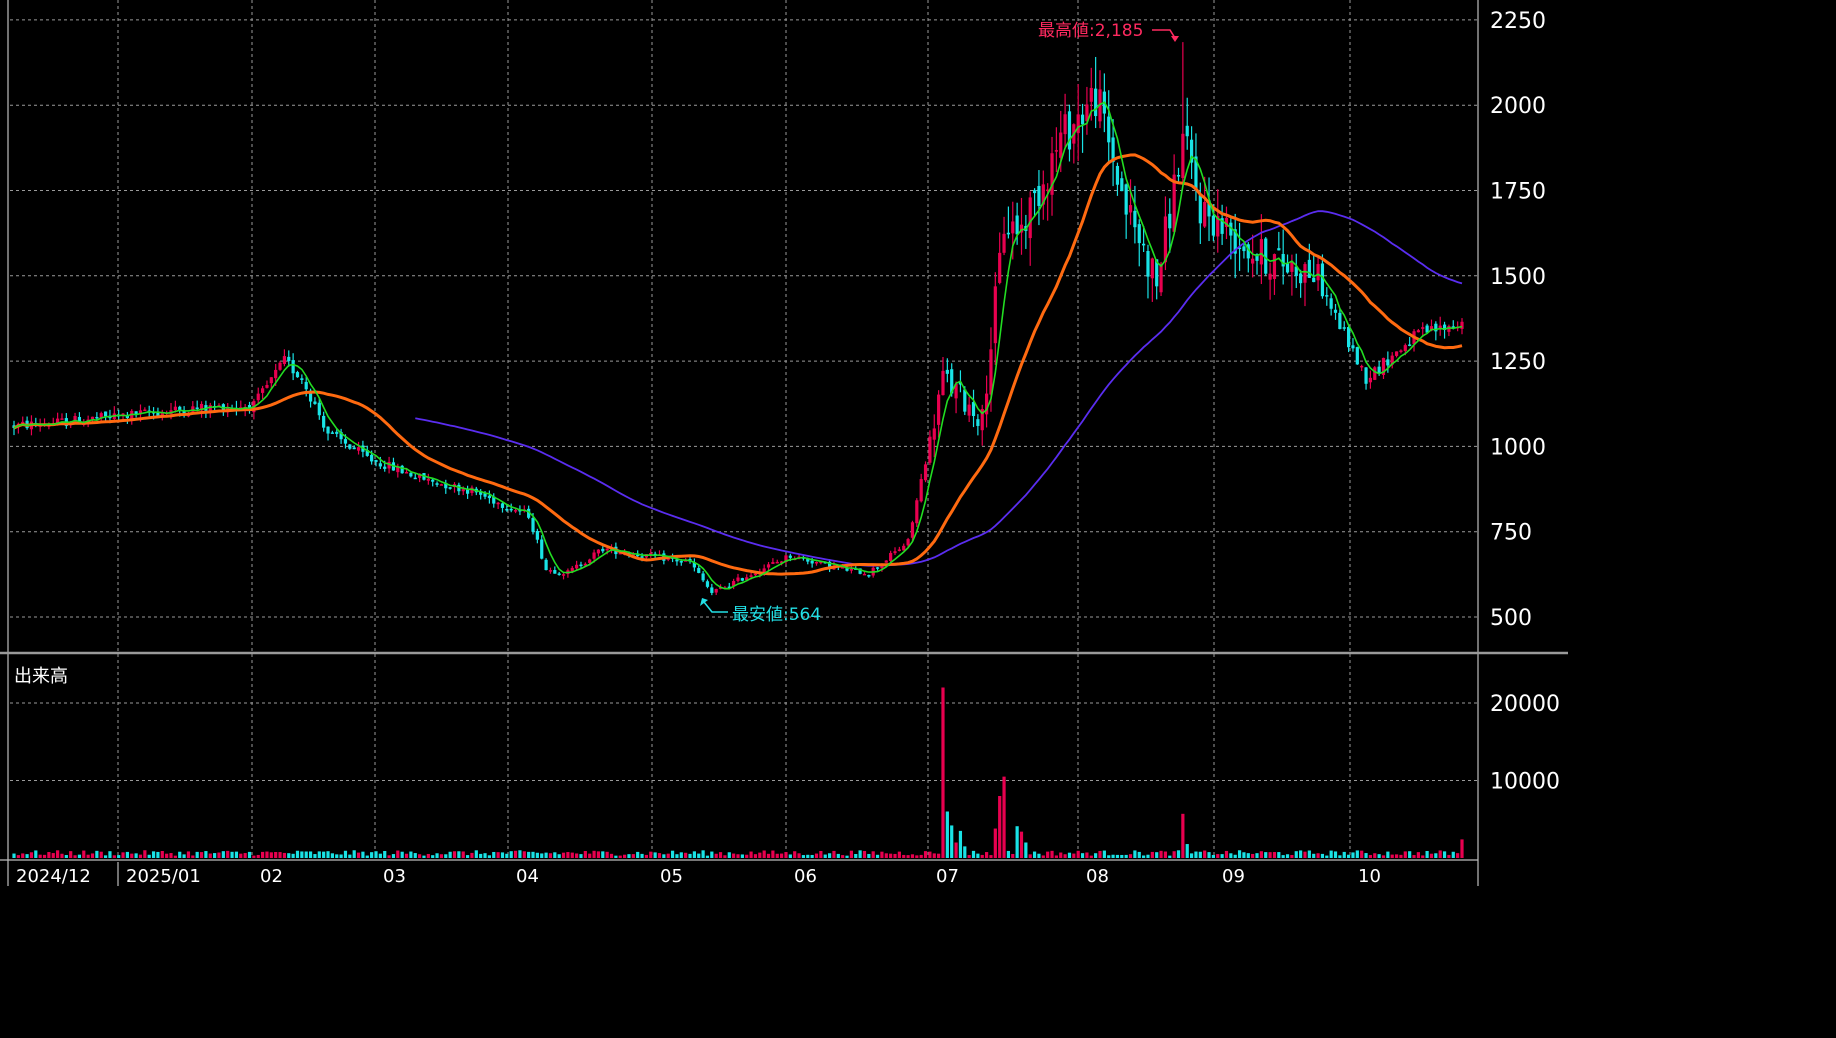  What do you see at coordinates (53, 876) in the screenshot?
I see `x-tick-label: 2024/12` at bounding box center [53, 876].